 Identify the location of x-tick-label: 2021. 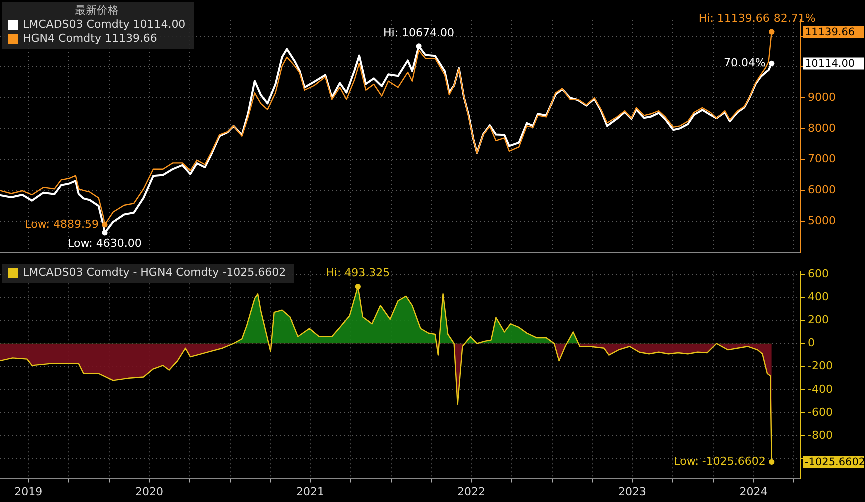
(310, 491).